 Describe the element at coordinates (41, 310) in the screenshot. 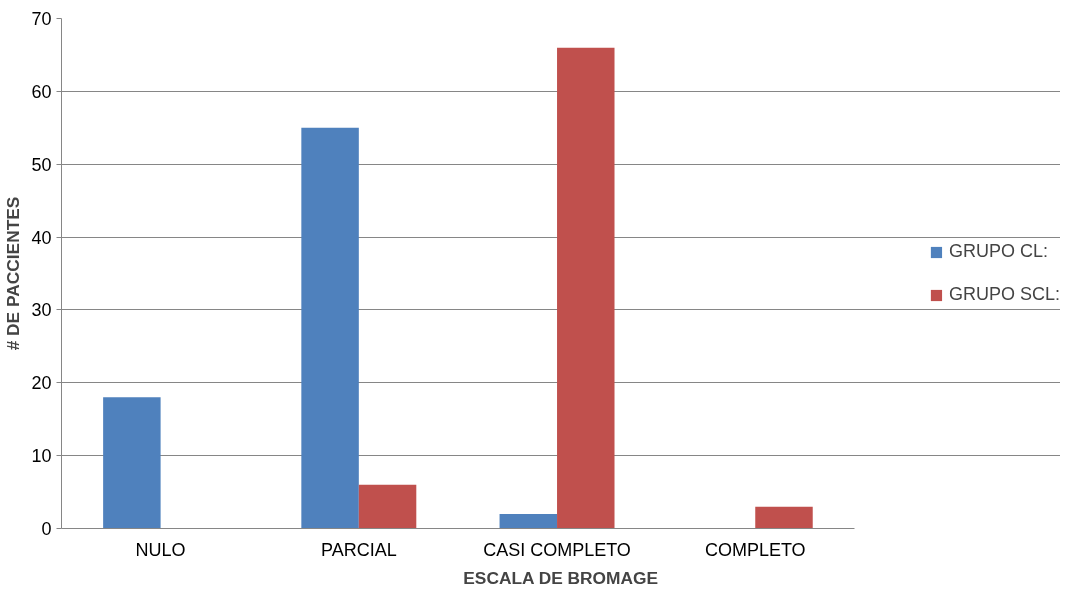

I see `y-tick-label: 30` at that location.